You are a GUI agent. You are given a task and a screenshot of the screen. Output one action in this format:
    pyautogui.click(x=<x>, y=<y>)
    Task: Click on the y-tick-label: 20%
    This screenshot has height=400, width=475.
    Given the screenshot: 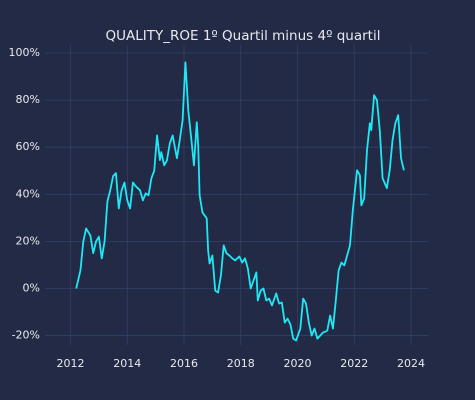 What is the action you would take?
    pyautogui.click(x=28, y=240)
    